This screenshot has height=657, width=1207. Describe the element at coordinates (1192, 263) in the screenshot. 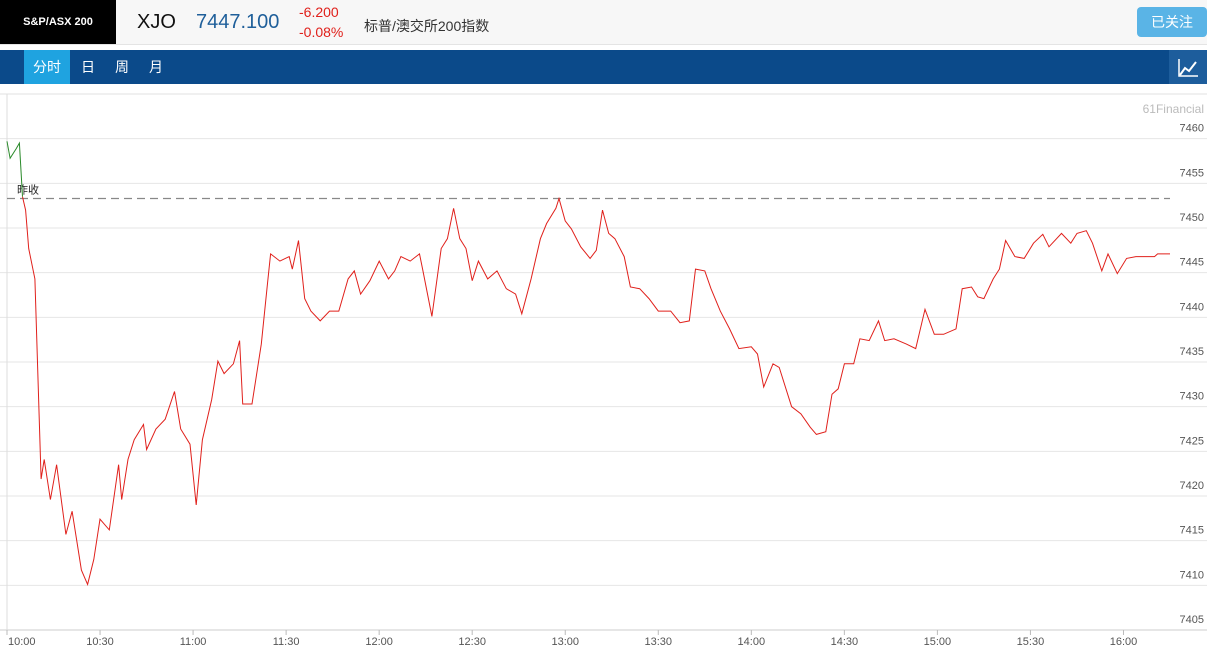

I see `y-tick-label: 7445` at that location.